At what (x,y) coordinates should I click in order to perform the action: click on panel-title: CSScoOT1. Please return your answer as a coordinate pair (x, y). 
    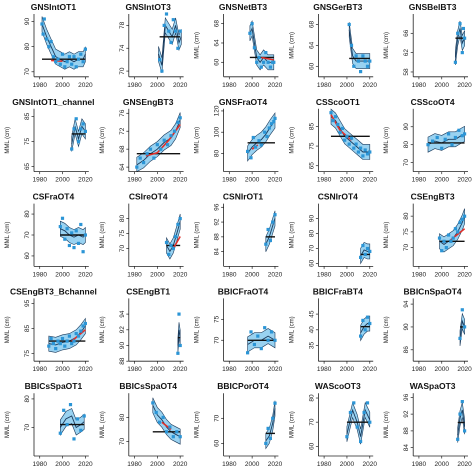
    Looking at the image, I should click on (338, 102).